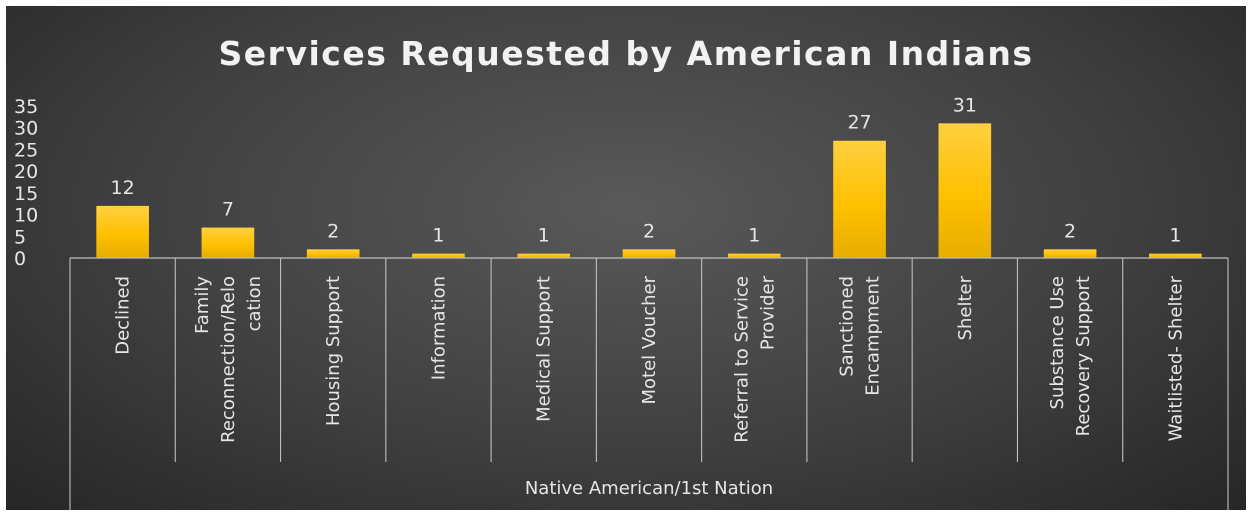  What do you see at coordinates (228, 359) in the screenshot?
I see `category-label: Family Reconnection/Relo cation` at bounding box center [228, 359].